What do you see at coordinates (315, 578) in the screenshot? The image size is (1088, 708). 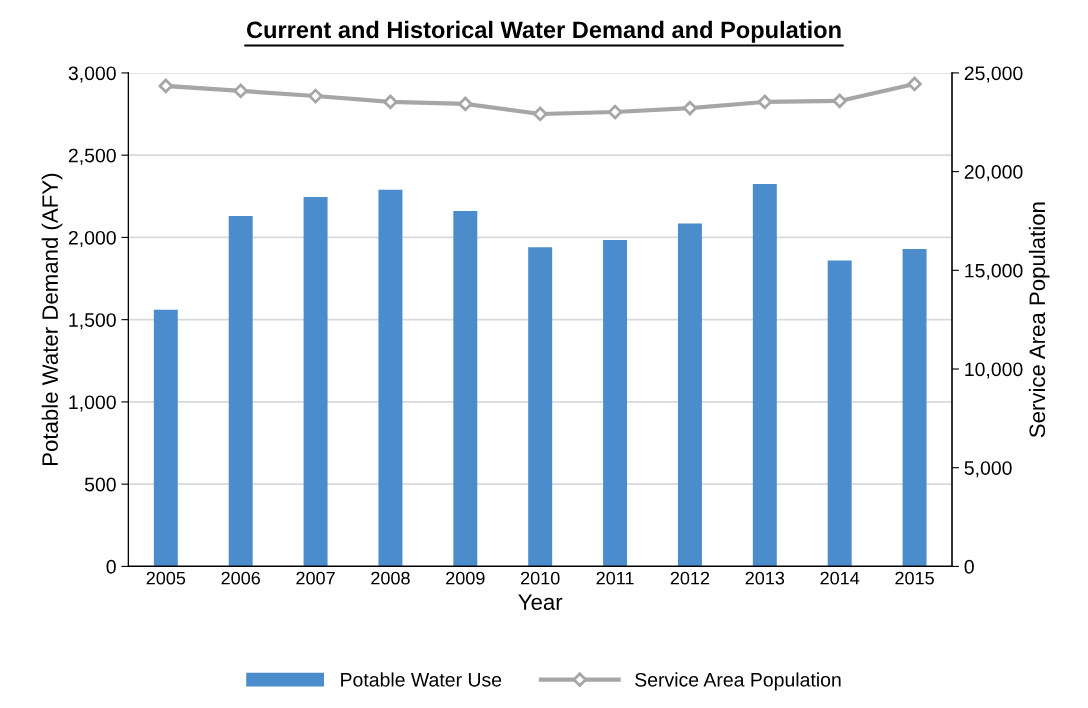 I see `x-tick-label: 2007` at bounding box center [315, 578].